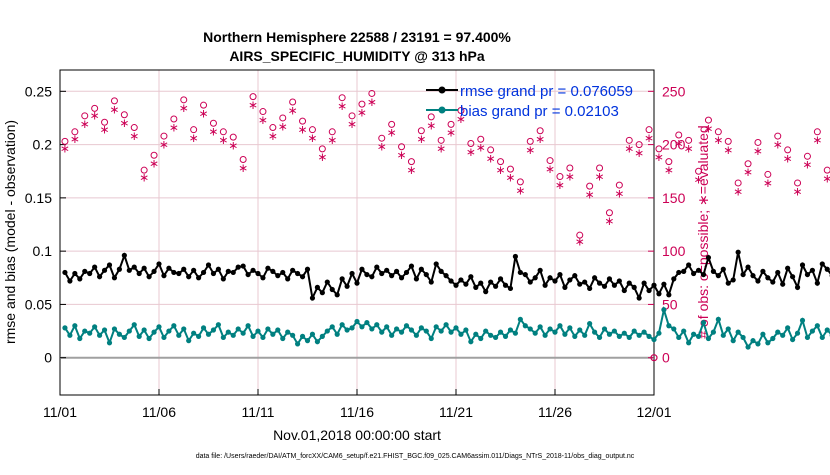 The width and height of the screenshot is (830, 475). I want to click on x-tick-label: 11/01, so click(60, 412).